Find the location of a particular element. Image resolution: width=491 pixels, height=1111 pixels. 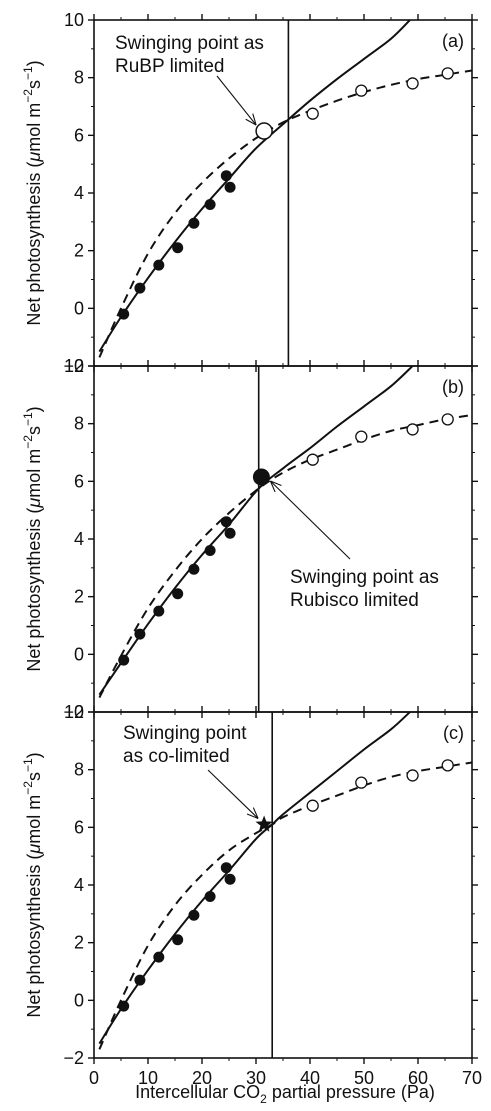

x-tick-label: 50 is located at coordinates (364, 1078).